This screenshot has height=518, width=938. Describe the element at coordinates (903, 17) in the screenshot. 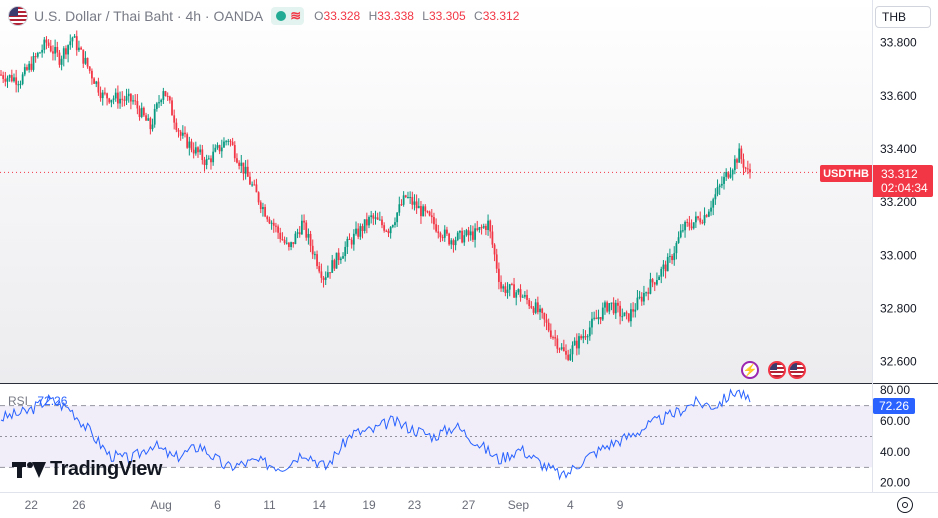

I see `currency-button: THB` at that location.